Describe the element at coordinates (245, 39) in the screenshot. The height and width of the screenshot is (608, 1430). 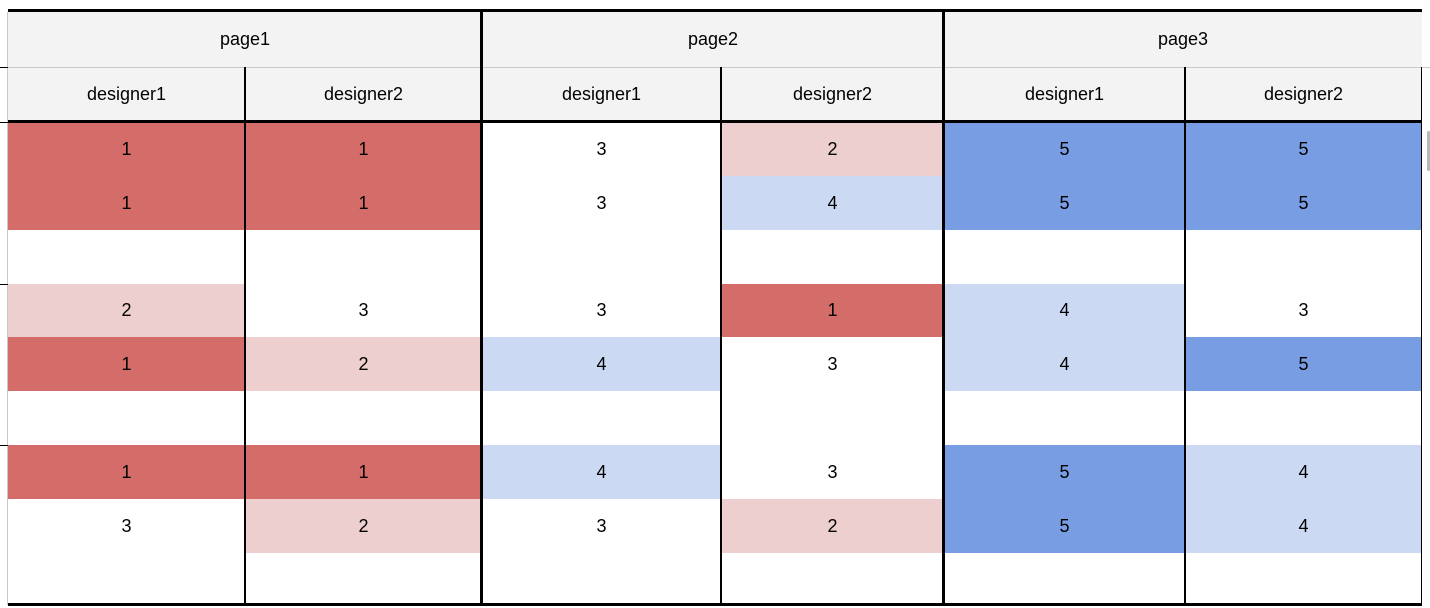
I see `page-header-page1: page1` at that location.